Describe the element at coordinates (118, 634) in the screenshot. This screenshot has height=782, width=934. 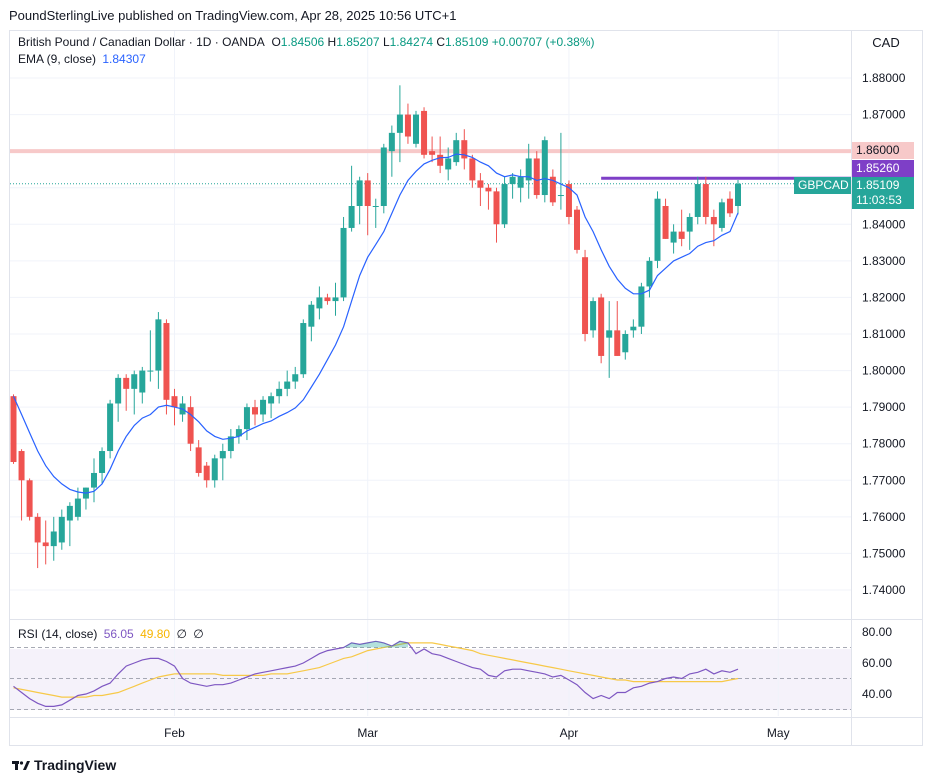
I see `rsi-value: 56.05` at that location.